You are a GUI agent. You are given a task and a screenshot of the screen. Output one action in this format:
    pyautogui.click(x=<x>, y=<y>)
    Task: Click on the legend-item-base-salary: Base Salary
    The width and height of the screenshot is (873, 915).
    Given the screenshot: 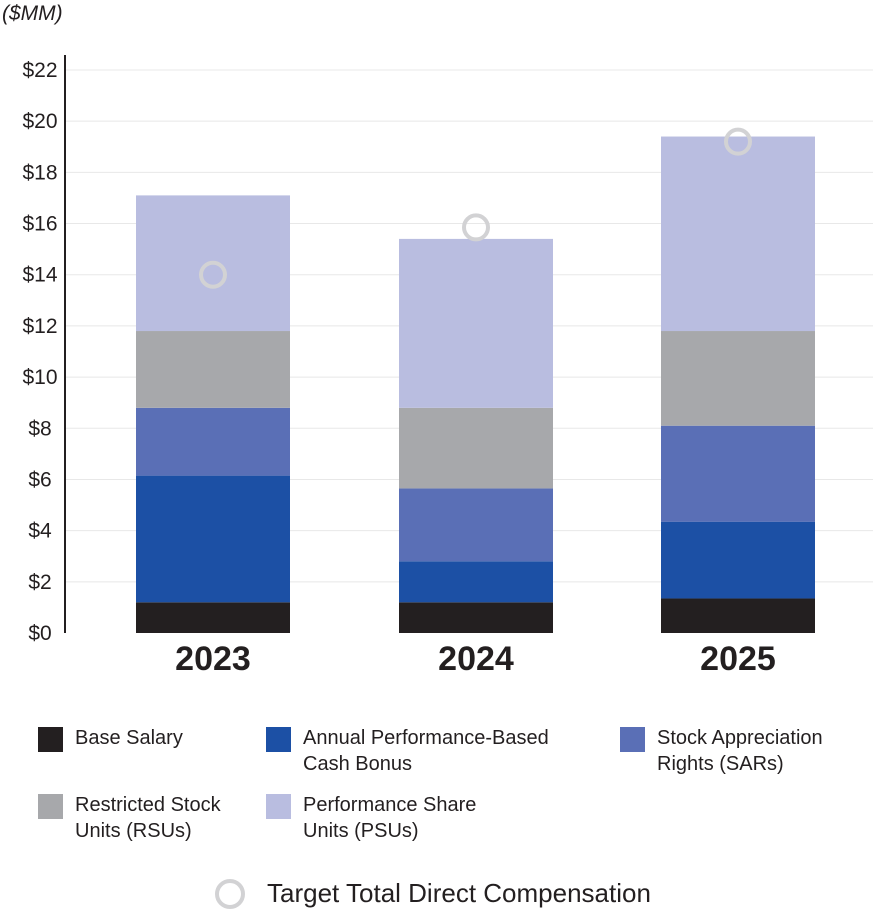 What is the action you would take?
    pyautogui.click(x=110, y=738)
    